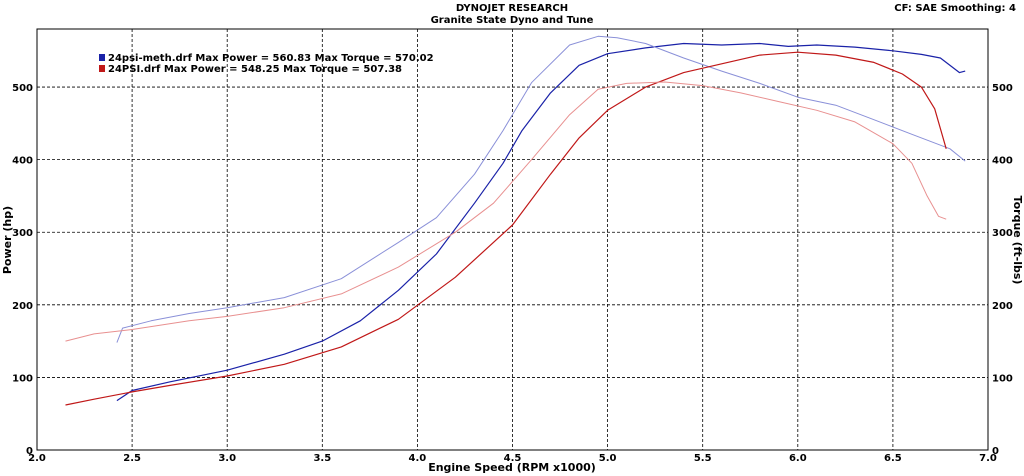 The image size is (1024, 476). What do you see at coordinates (1002, 378) in the screenshot?
I see `y2-tick-label: 100` at bounding box center [1002, 378].